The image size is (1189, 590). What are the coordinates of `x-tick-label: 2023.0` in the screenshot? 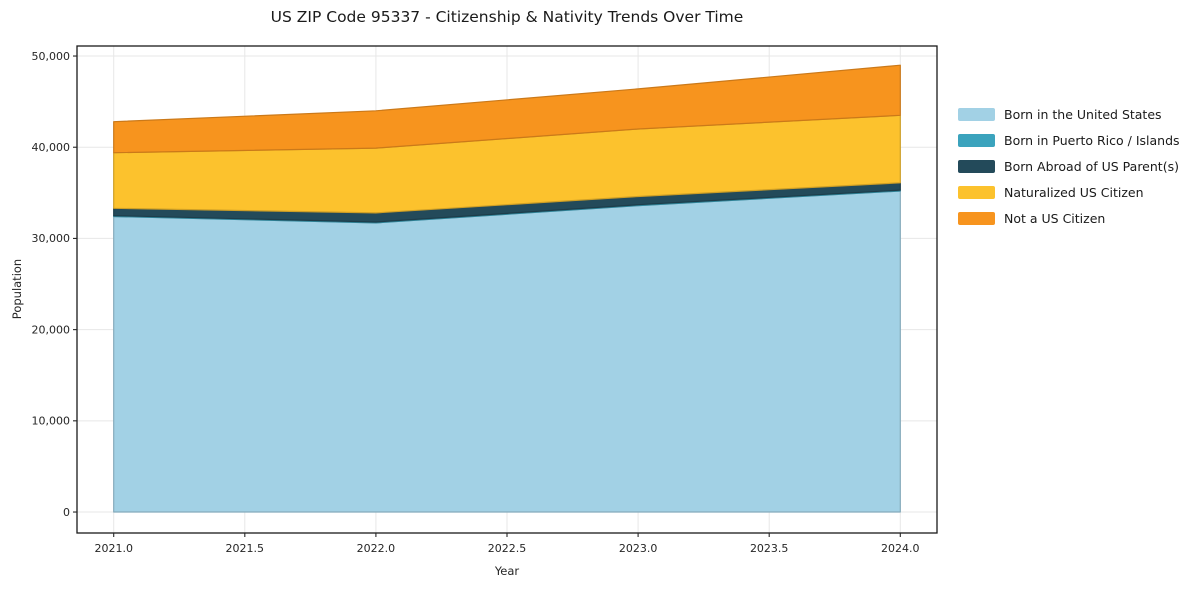 It's located at (638, 548).